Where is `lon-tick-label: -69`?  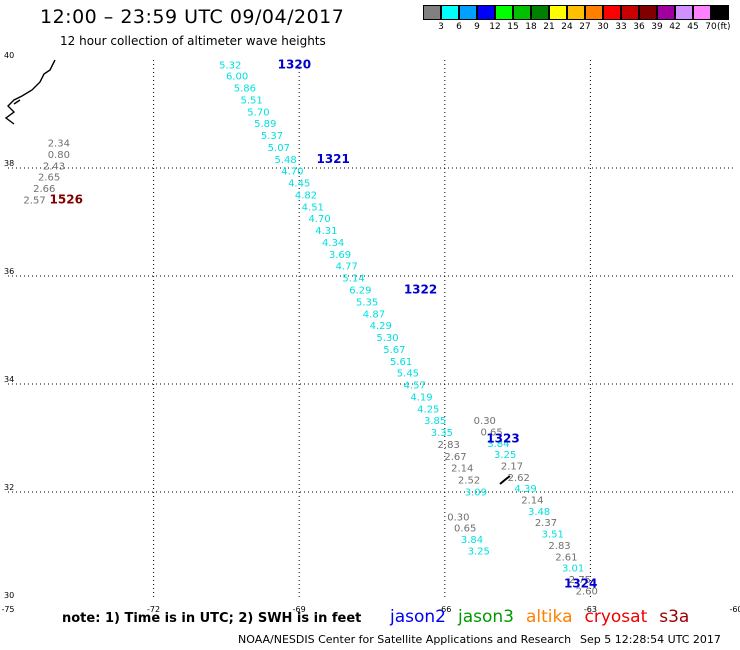 lon-tick-label: -69 is located at coordinates (299, 609).